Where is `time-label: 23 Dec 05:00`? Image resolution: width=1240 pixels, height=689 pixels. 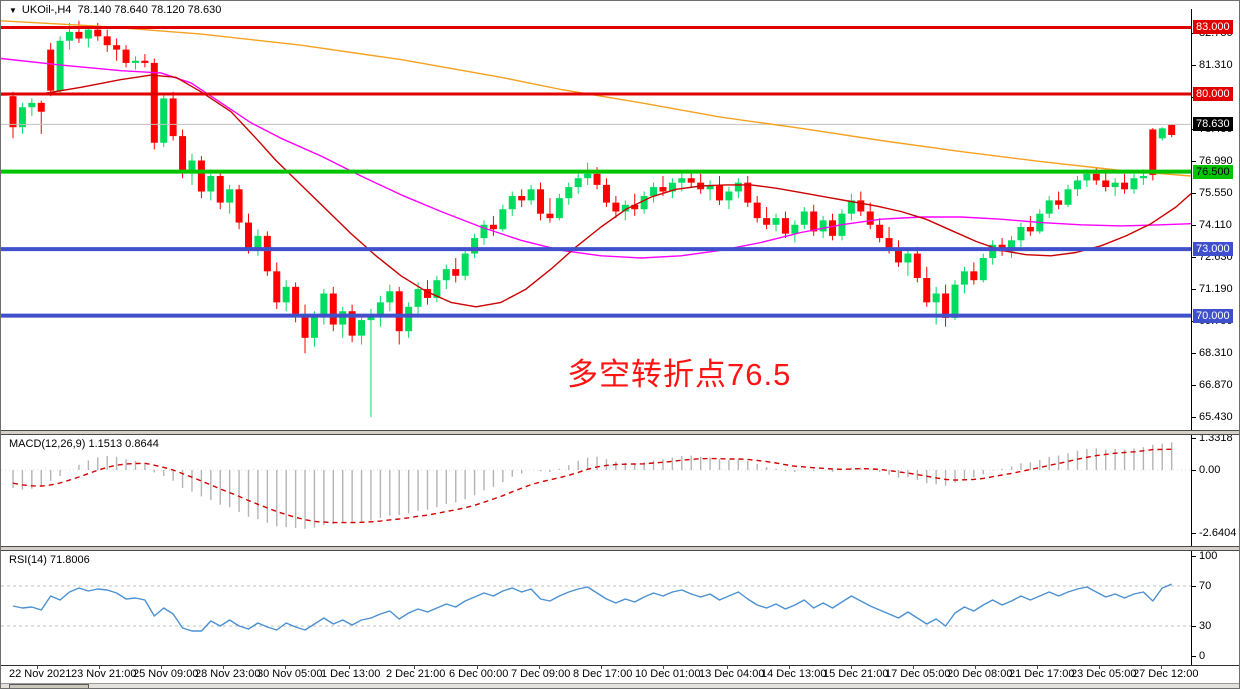
time-label: 23 Dec 05:00 is located at coordinates (1104, 674).